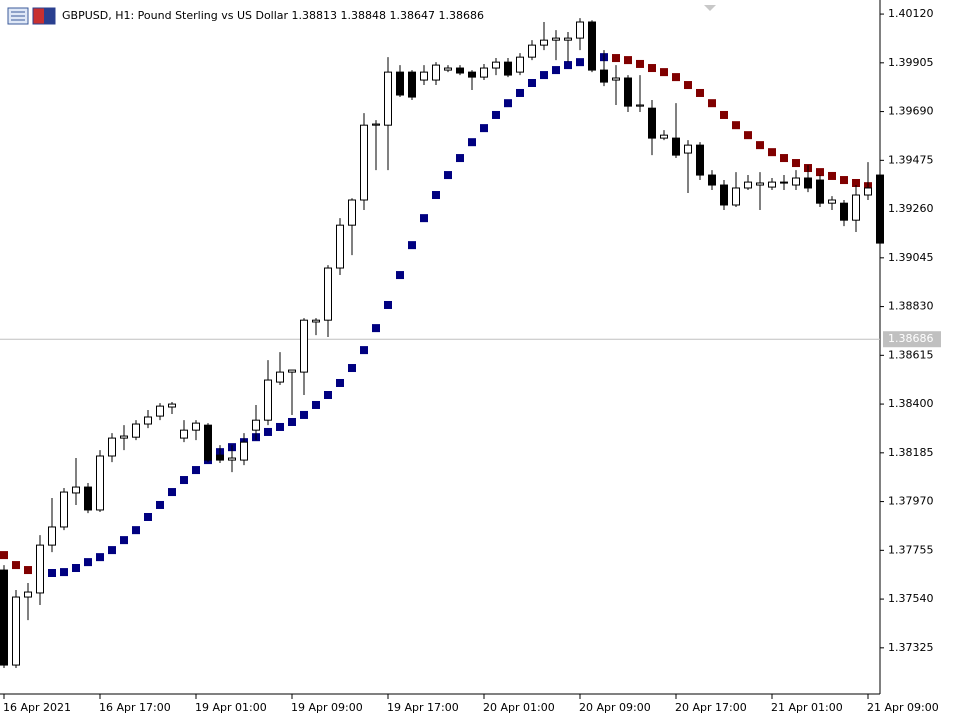  I want to click on last-price-label: 1.38686, so click(911, 338).